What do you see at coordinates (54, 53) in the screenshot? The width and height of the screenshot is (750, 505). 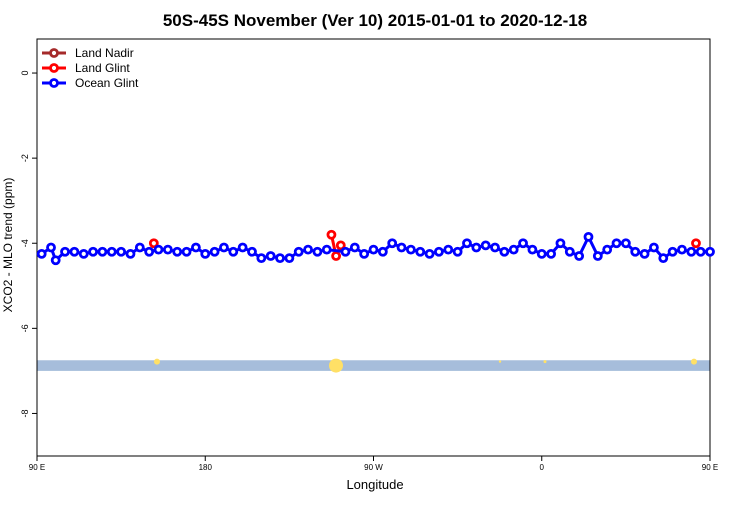 I see `legend-marker-land-nadir` at bounding box center [54, 53].